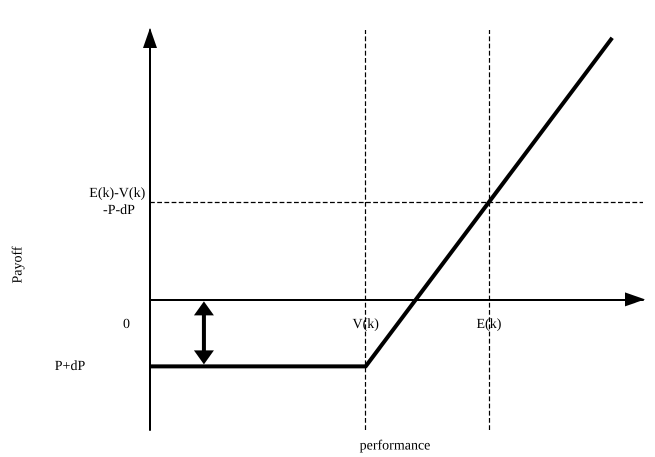  I want to click on x-tick-label: E(k), so click(489, 324).